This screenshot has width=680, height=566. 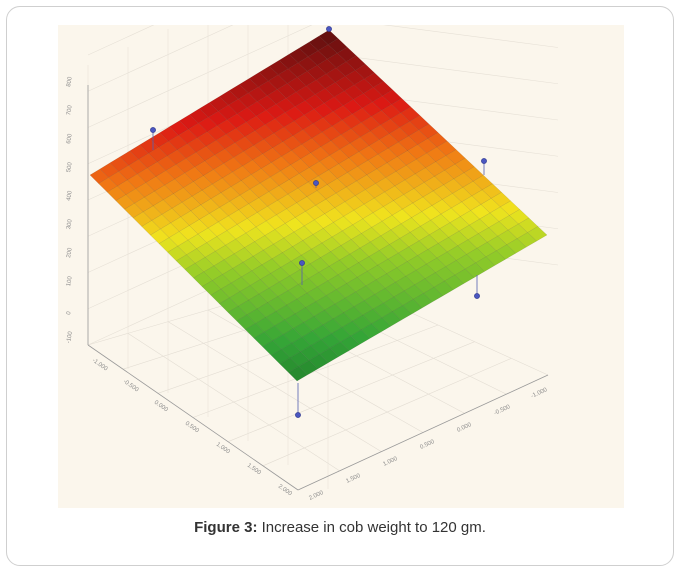 What do you see at coordinates (70, 253) in the screenshot?
I see `z-tick-label: 200` at bounding box center [70, 253].